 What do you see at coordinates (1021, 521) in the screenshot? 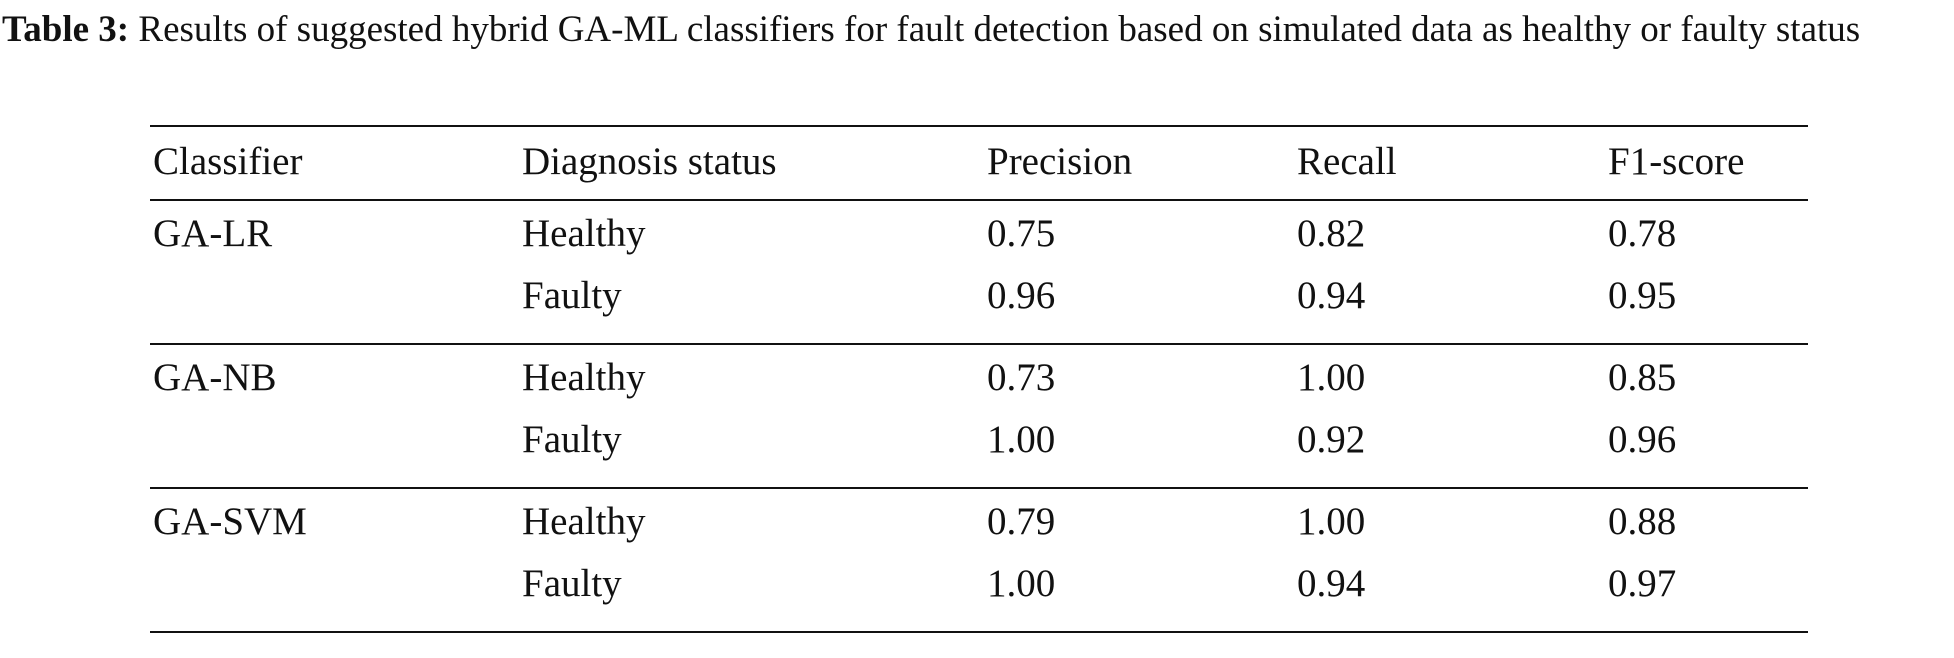
I see `precision-value: 0.79` at bounding box center [1021, 521].